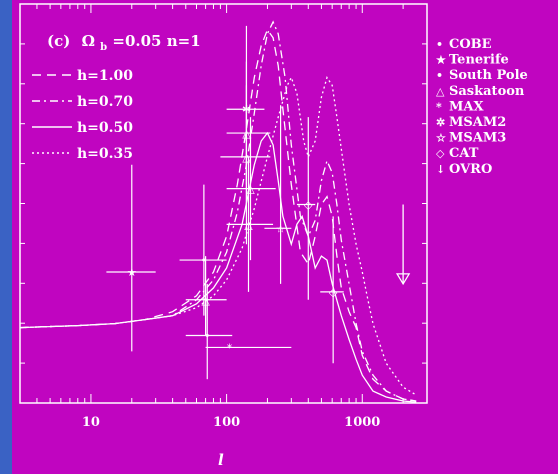  Describe the element at coordinates (156, 41) in the screenshot. I see `annotation-rest: =0.05 n=1` at that location.